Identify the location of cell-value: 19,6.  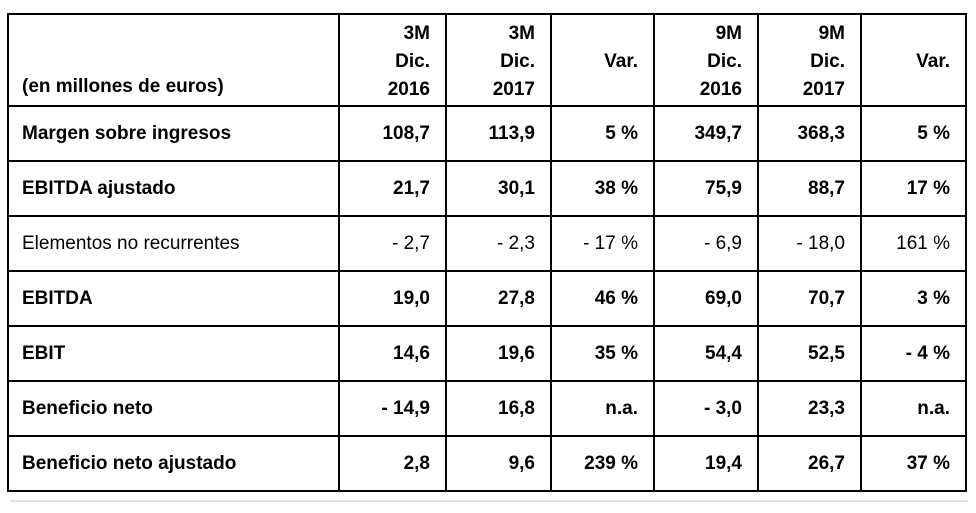
(498, 353).